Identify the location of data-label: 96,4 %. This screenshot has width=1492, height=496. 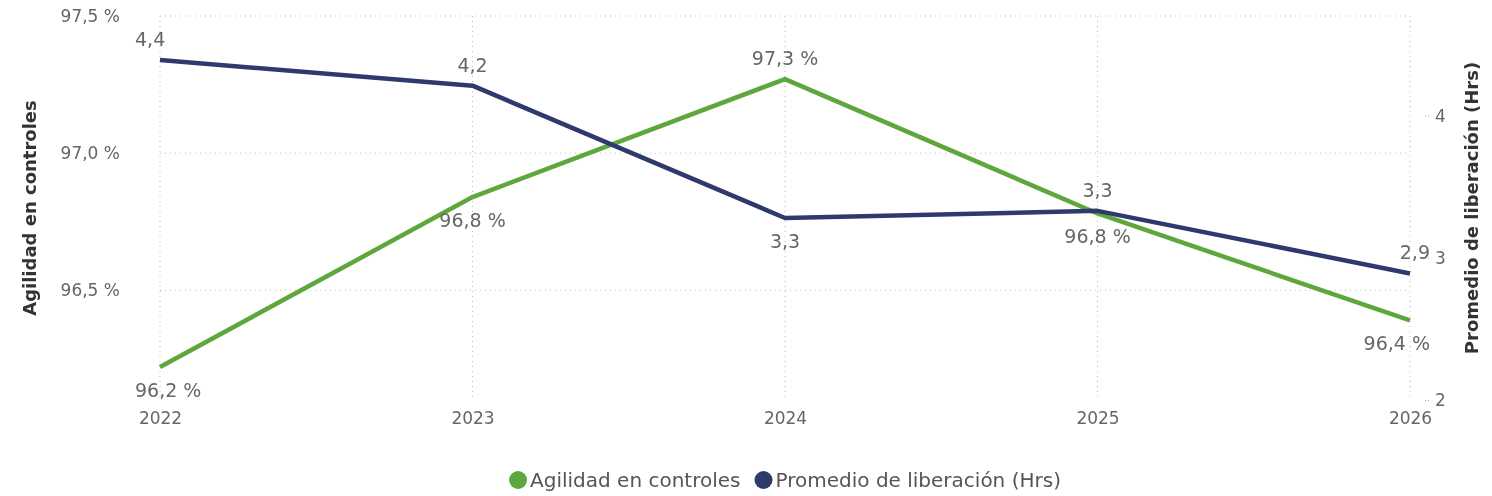
(1396, 343).